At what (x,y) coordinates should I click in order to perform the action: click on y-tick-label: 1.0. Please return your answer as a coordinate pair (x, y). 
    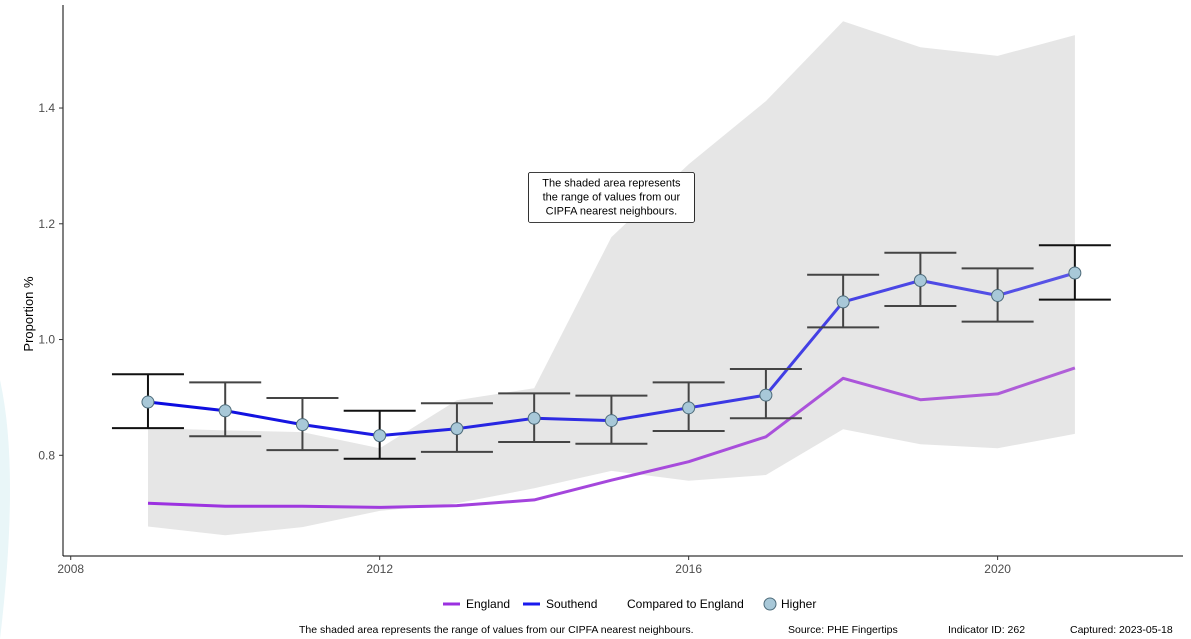
    Looking at the image, I should click on (46, 340).